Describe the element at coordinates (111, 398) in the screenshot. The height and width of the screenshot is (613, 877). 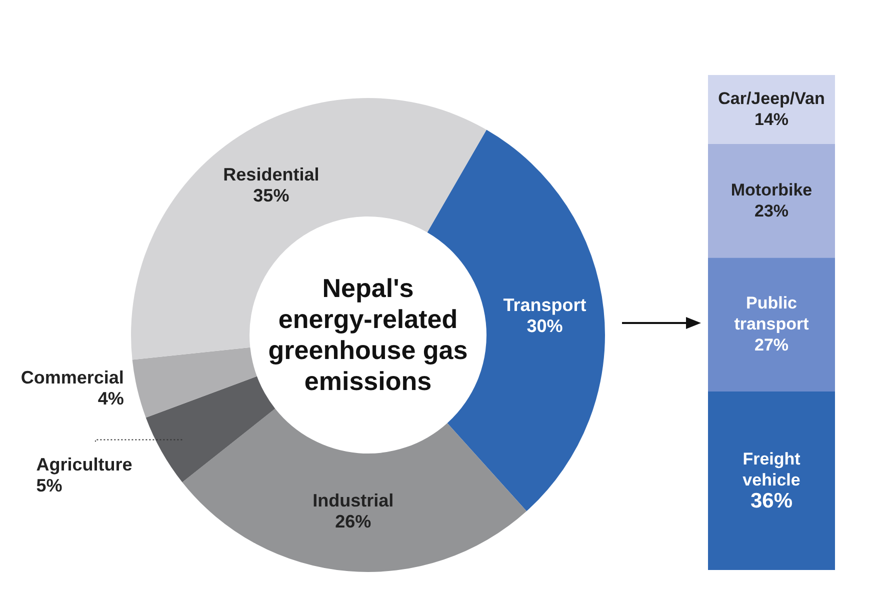
I see `data-label: 4%` at that location.